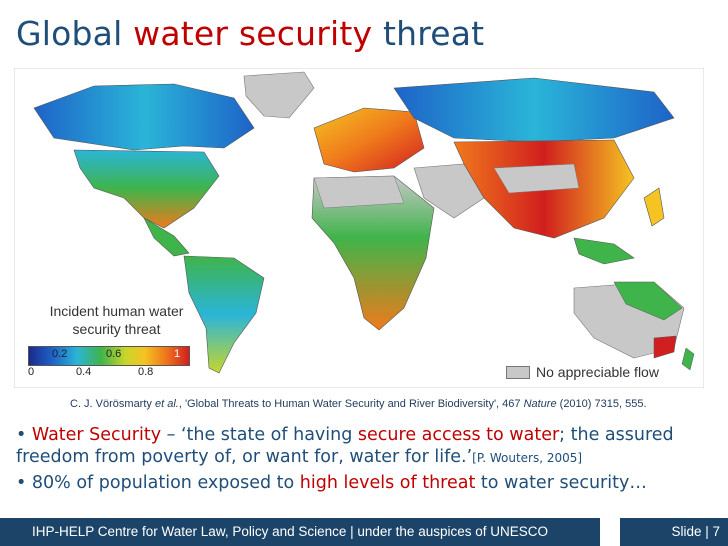  What do you see at coordinates (428, 33) in the screenshot?
I see `title-part2: threat` at bounding box center [428, 33].